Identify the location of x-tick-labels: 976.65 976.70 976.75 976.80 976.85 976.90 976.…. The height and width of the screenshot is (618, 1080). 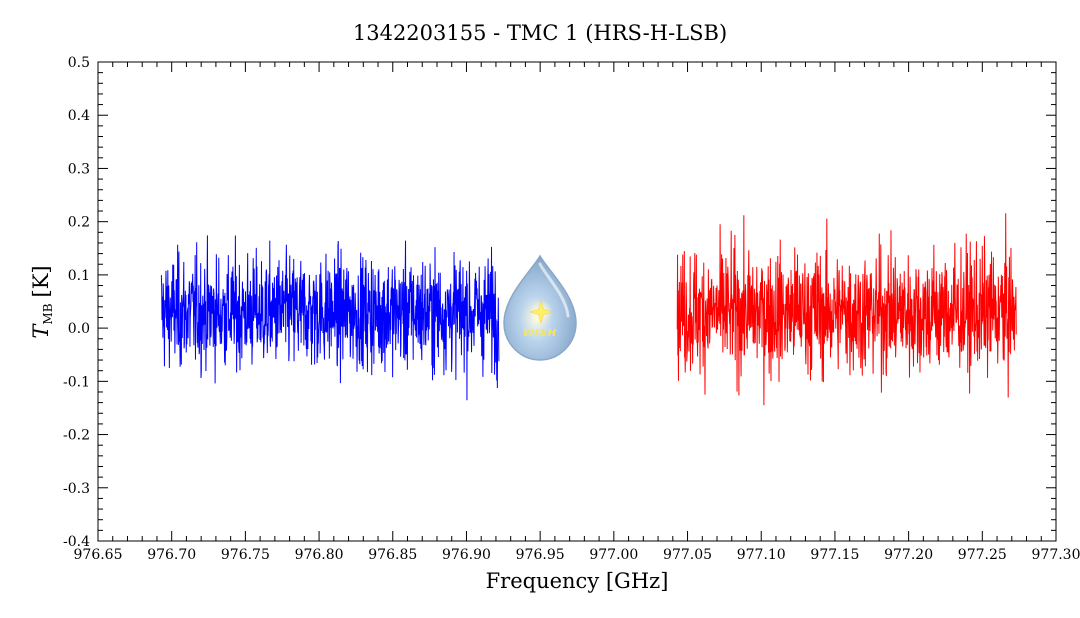
(577, 555).